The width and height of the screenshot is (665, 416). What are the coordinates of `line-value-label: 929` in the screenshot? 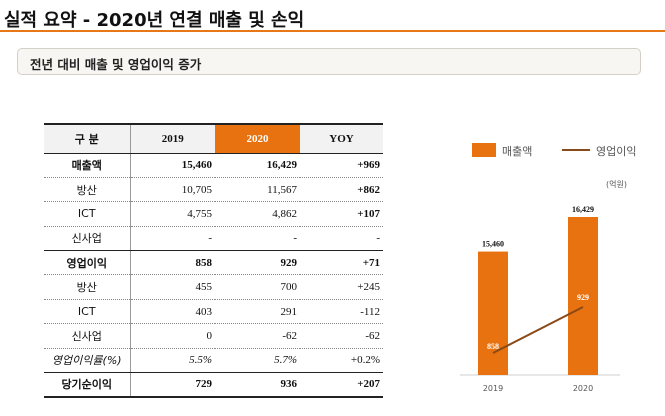 It's located at (583, 297).